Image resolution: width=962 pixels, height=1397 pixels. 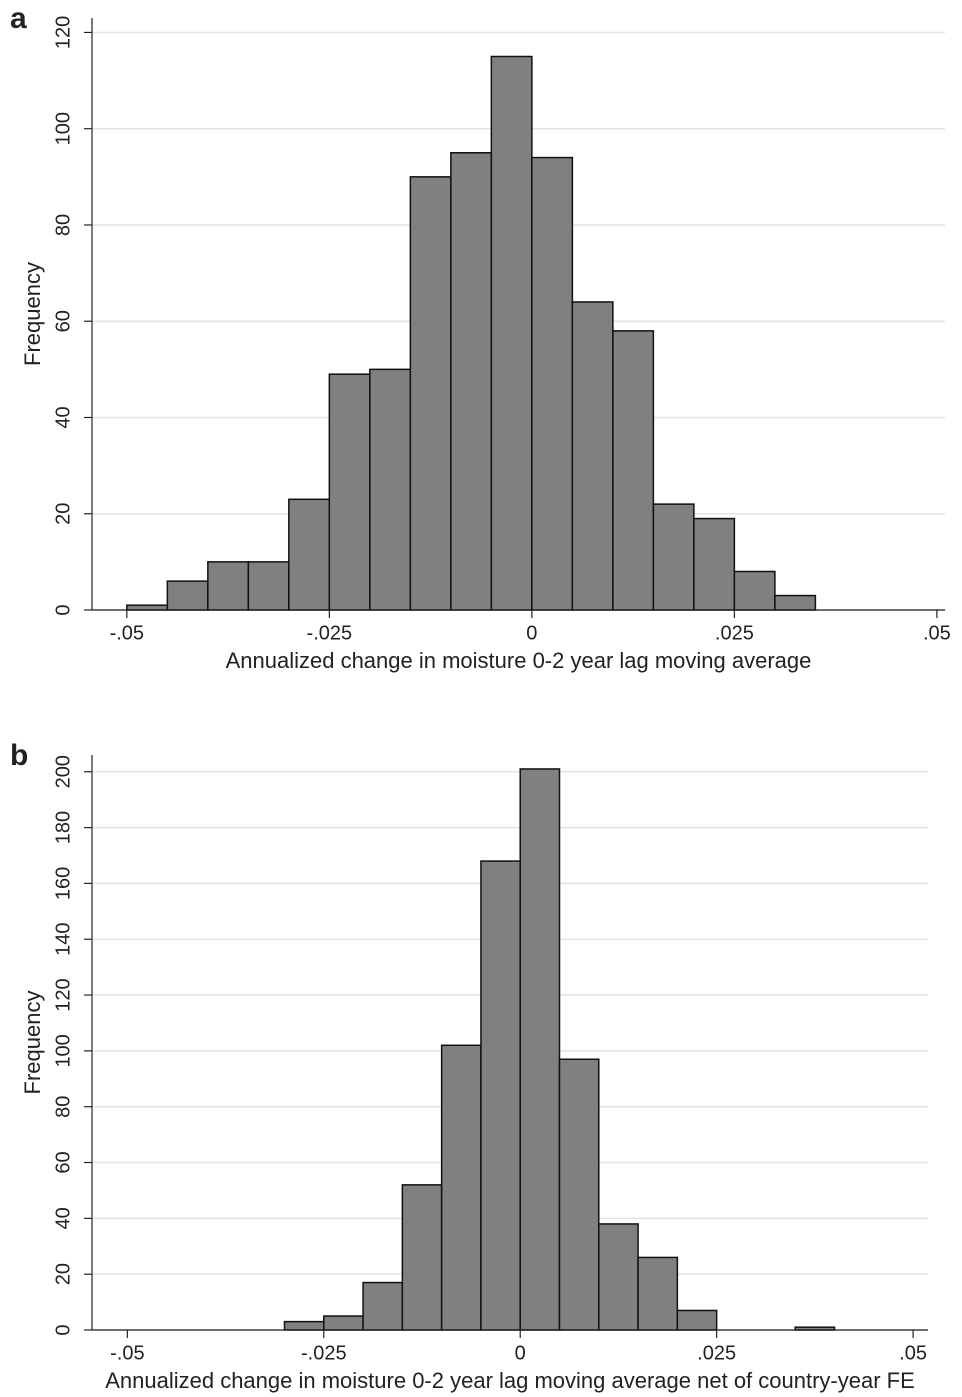 I want to click on y-tick-label: 180, so click(x=63, y=827).